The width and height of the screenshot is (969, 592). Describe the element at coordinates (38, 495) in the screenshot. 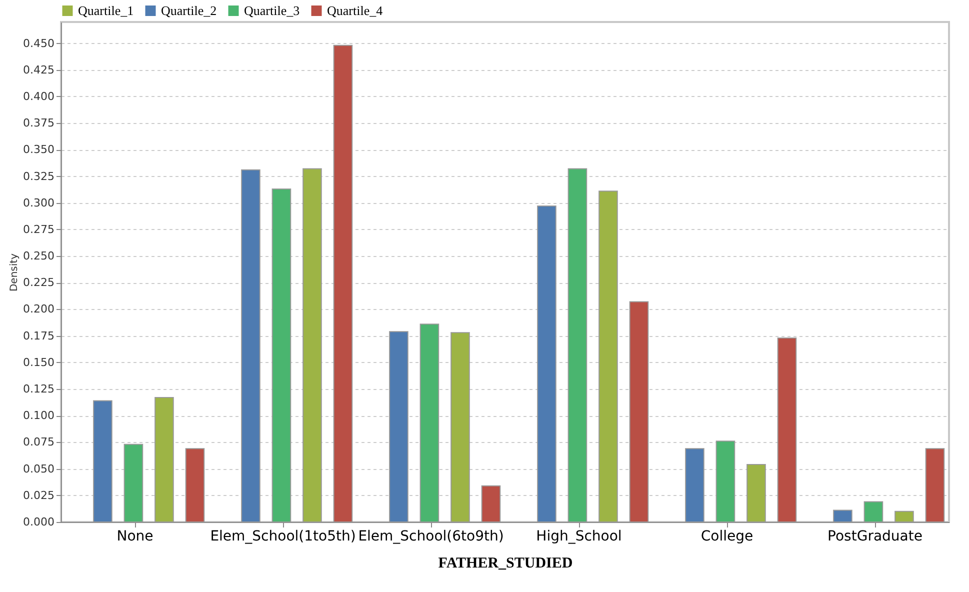

I see `y-tick-label: 0.025` at that location.